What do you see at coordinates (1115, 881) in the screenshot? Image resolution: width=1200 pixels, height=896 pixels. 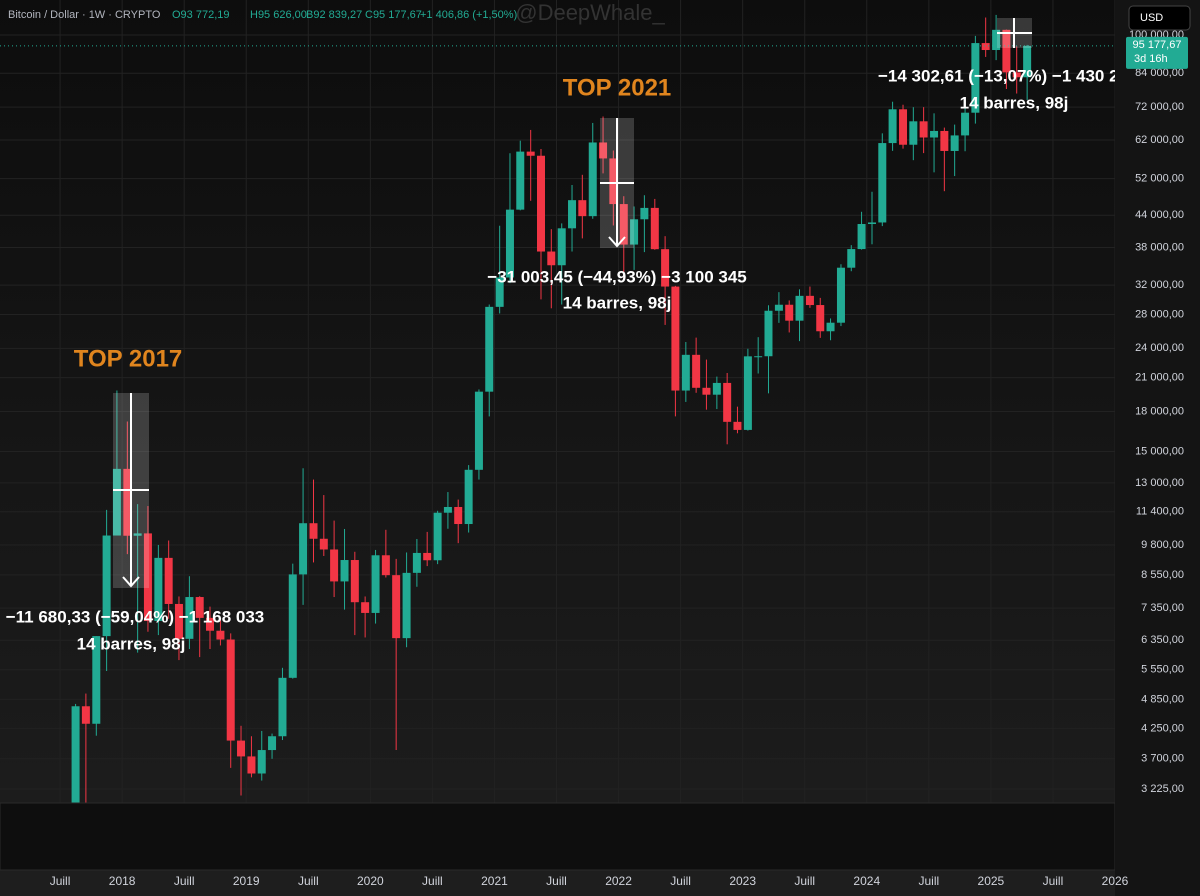 I see `x-tick-label: 2026` at bounding box center [1115, 881].